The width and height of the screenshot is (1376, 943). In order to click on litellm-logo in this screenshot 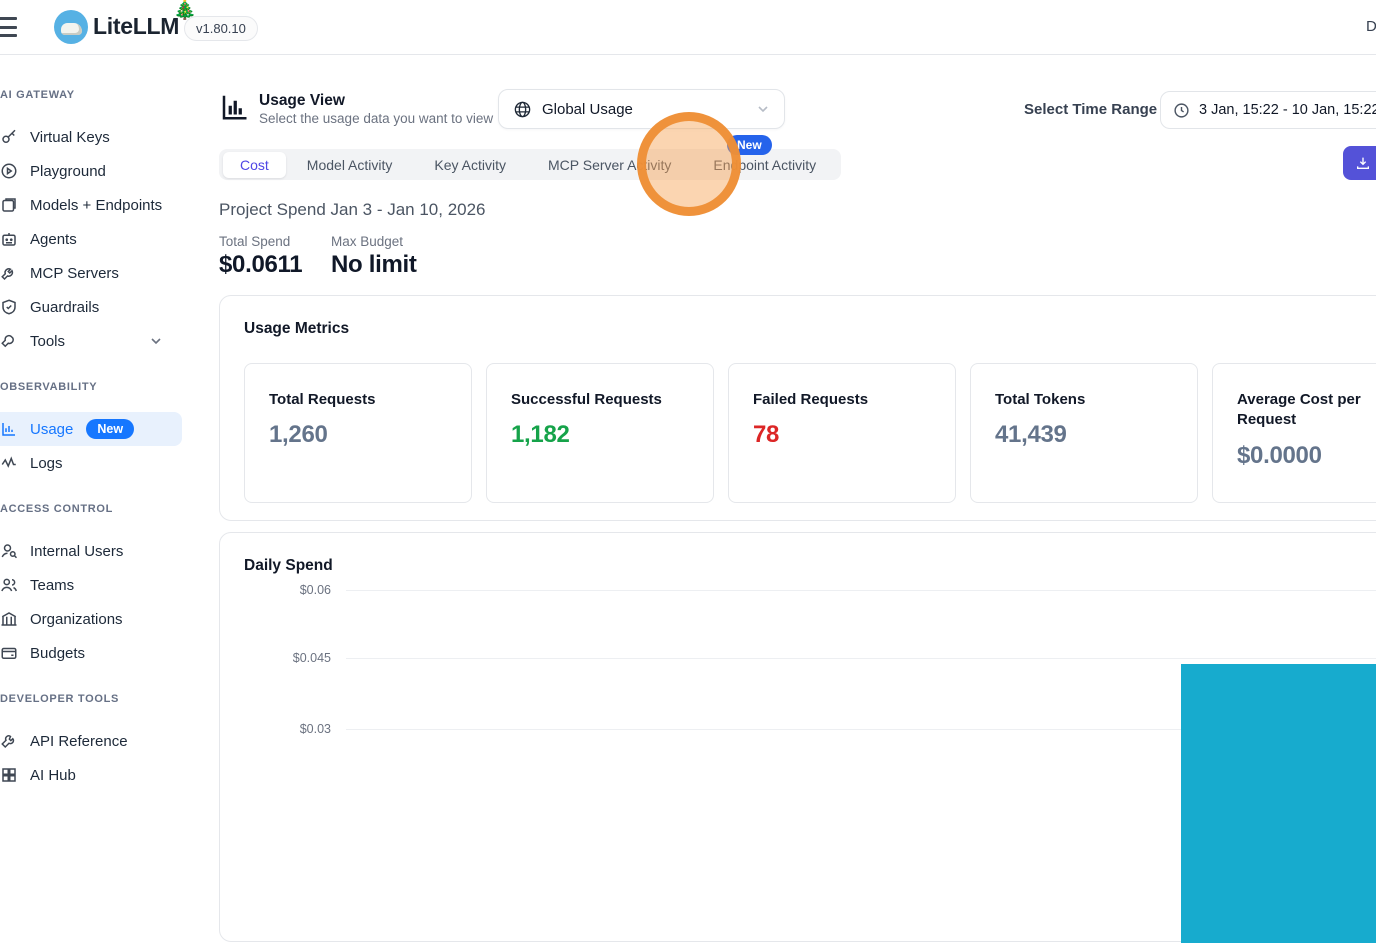, I will do `click(71, 27)`.